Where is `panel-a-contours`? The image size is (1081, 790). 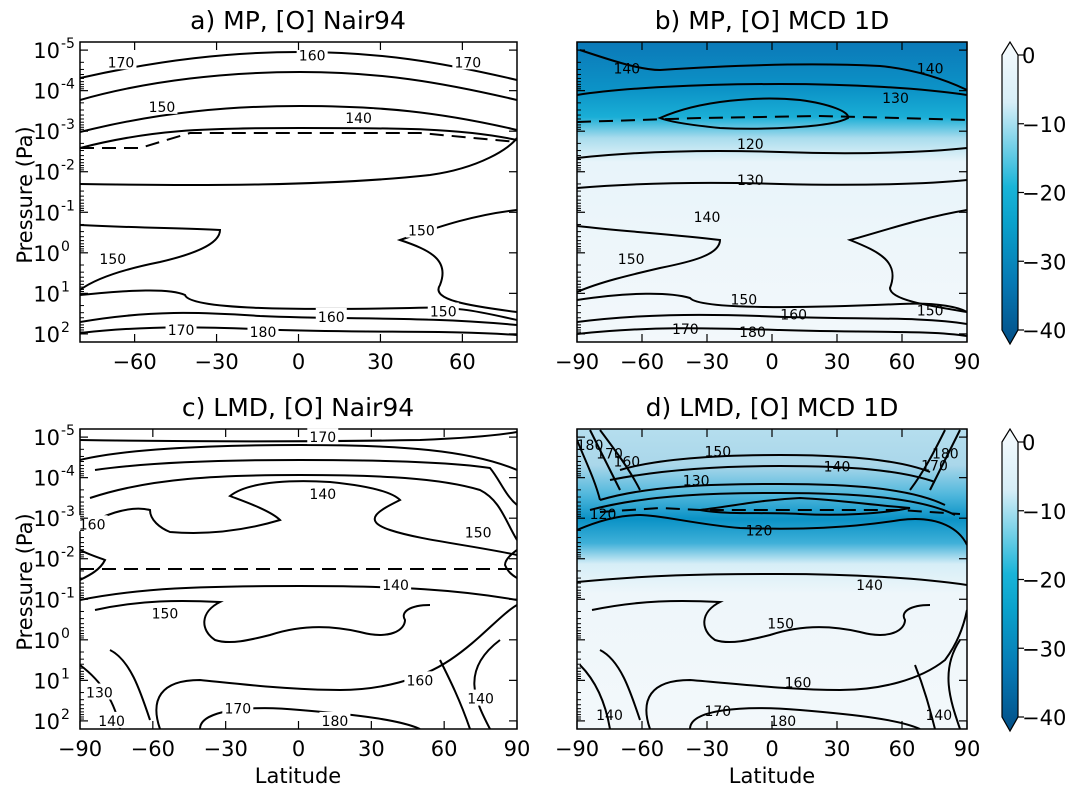
panel-a-contours is located at coordinates (298, 193).